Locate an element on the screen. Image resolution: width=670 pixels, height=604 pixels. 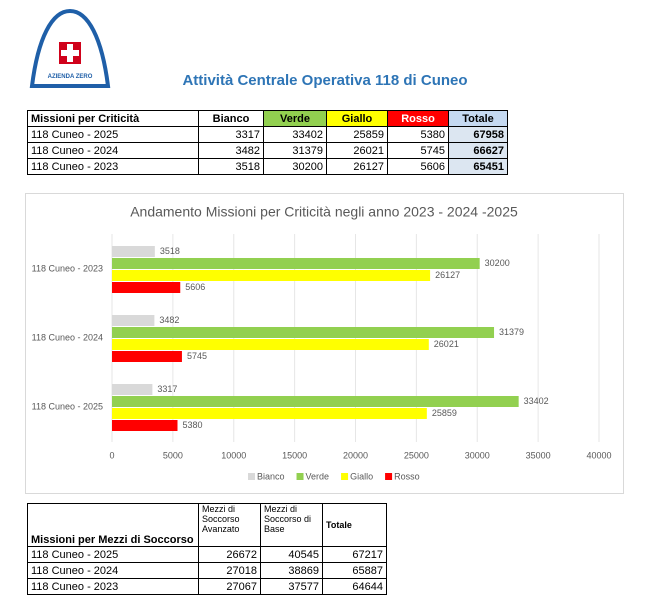
table-cell: 3518 is located at coordinates (231, 166).